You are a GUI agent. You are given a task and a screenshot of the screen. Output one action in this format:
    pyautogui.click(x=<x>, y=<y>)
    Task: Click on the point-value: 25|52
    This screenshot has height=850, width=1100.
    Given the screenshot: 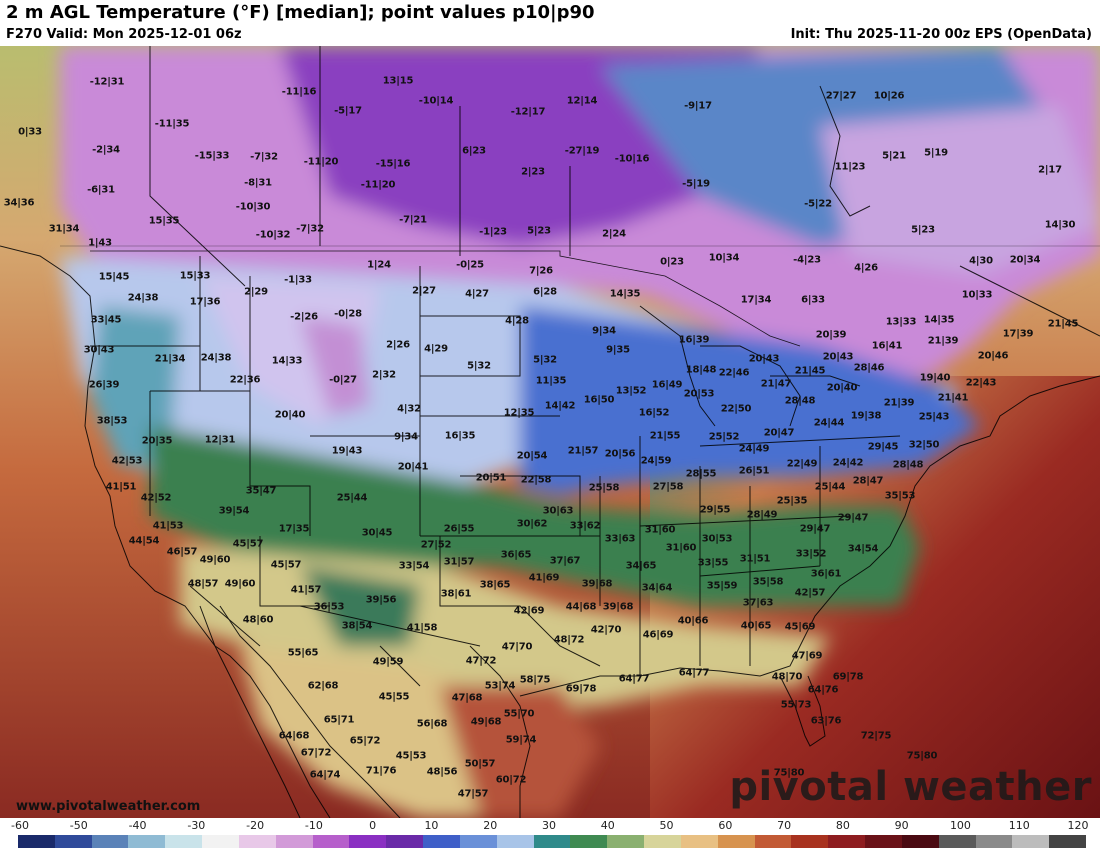 What is the action you would take?
    pyautogui.click(x=724, y=437)
    